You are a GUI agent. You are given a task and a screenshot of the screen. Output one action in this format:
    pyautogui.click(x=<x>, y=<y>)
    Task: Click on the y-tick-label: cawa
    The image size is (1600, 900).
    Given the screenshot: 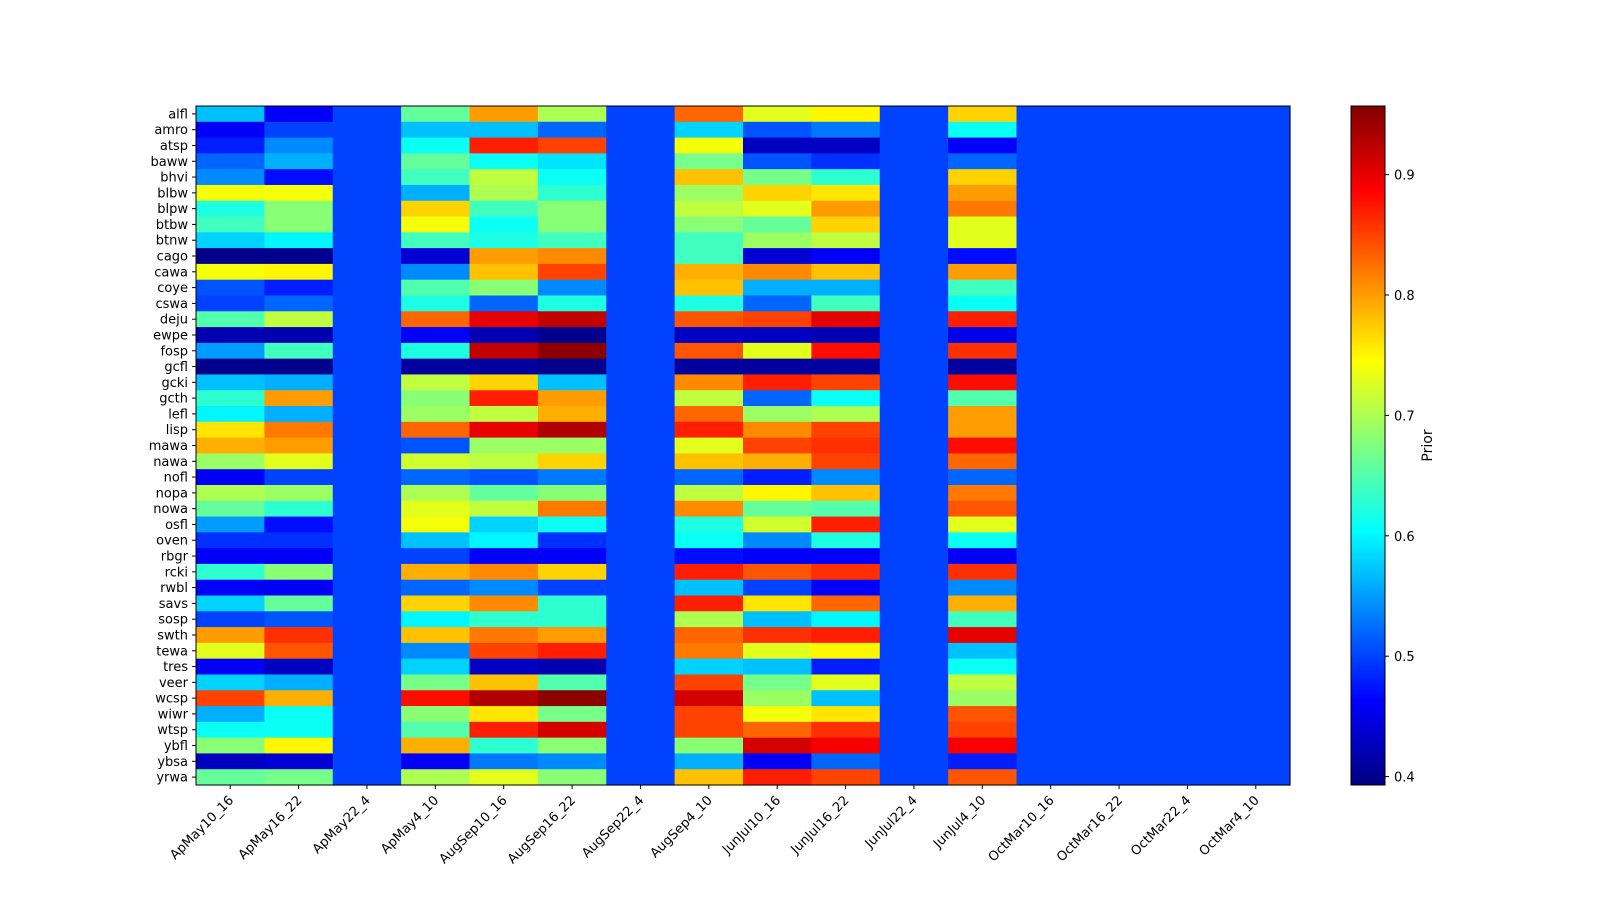 What is the action you would take?
    pyautogui.click(x=171, y=272)
    